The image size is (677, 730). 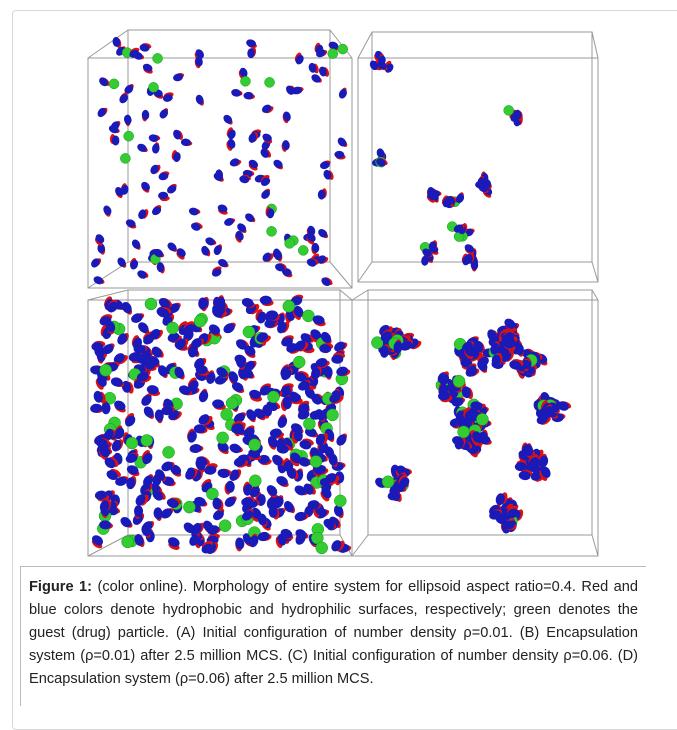 I want to click on caption-label: Figure 1:, so click(x=61, y=587).